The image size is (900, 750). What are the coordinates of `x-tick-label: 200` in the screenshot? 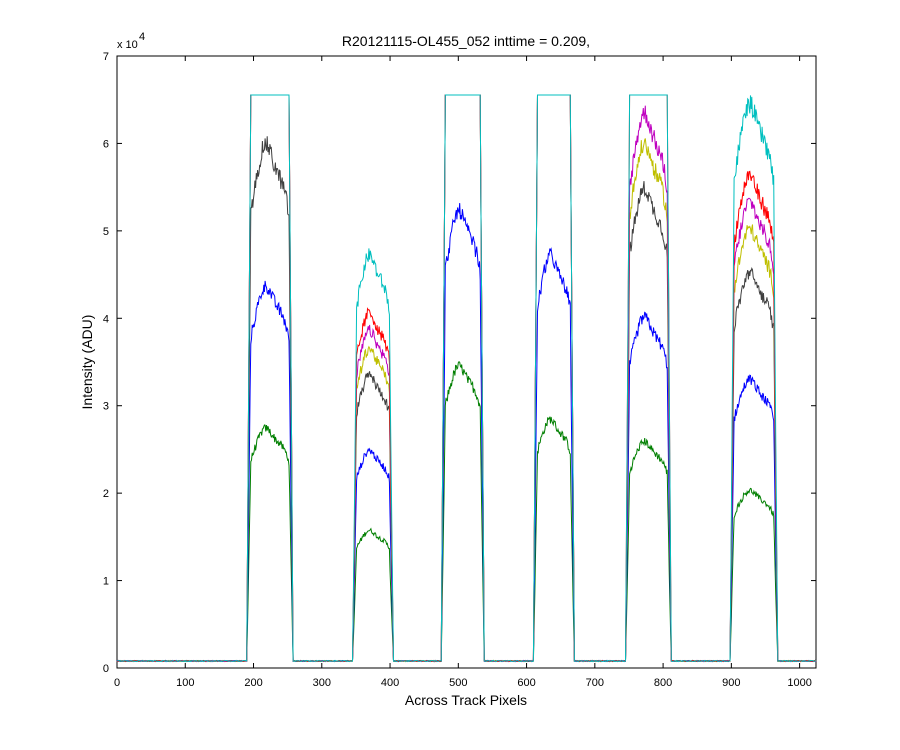 It's located at (253, 683).